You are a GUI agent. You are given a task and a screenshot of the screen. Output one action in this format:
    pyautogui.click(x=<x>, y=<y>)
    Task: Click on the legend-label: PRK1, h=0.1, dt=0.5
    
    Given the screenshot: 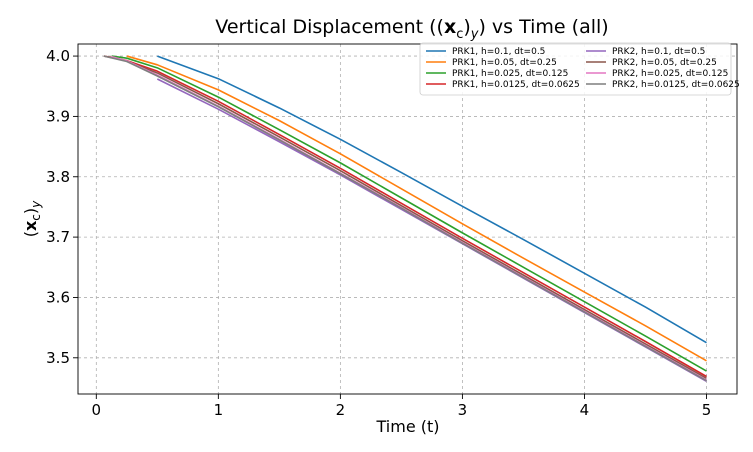 What is the action you would take?
    pyautogui.click(x=498, y=52)
    